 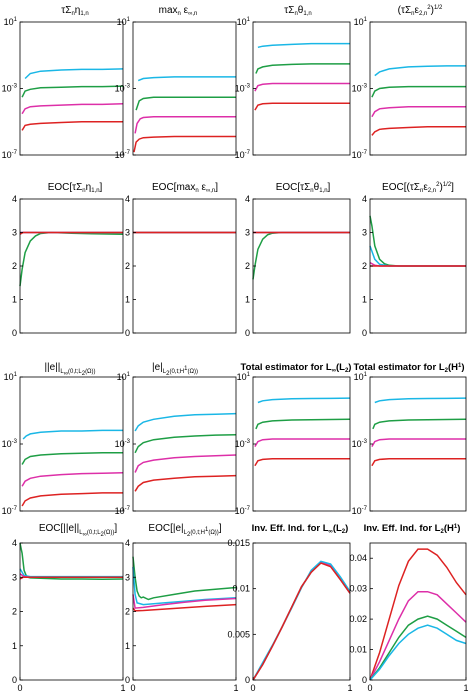 I want to click on panel-16-ytick-label: 0.02, so click(x=358, y=619).